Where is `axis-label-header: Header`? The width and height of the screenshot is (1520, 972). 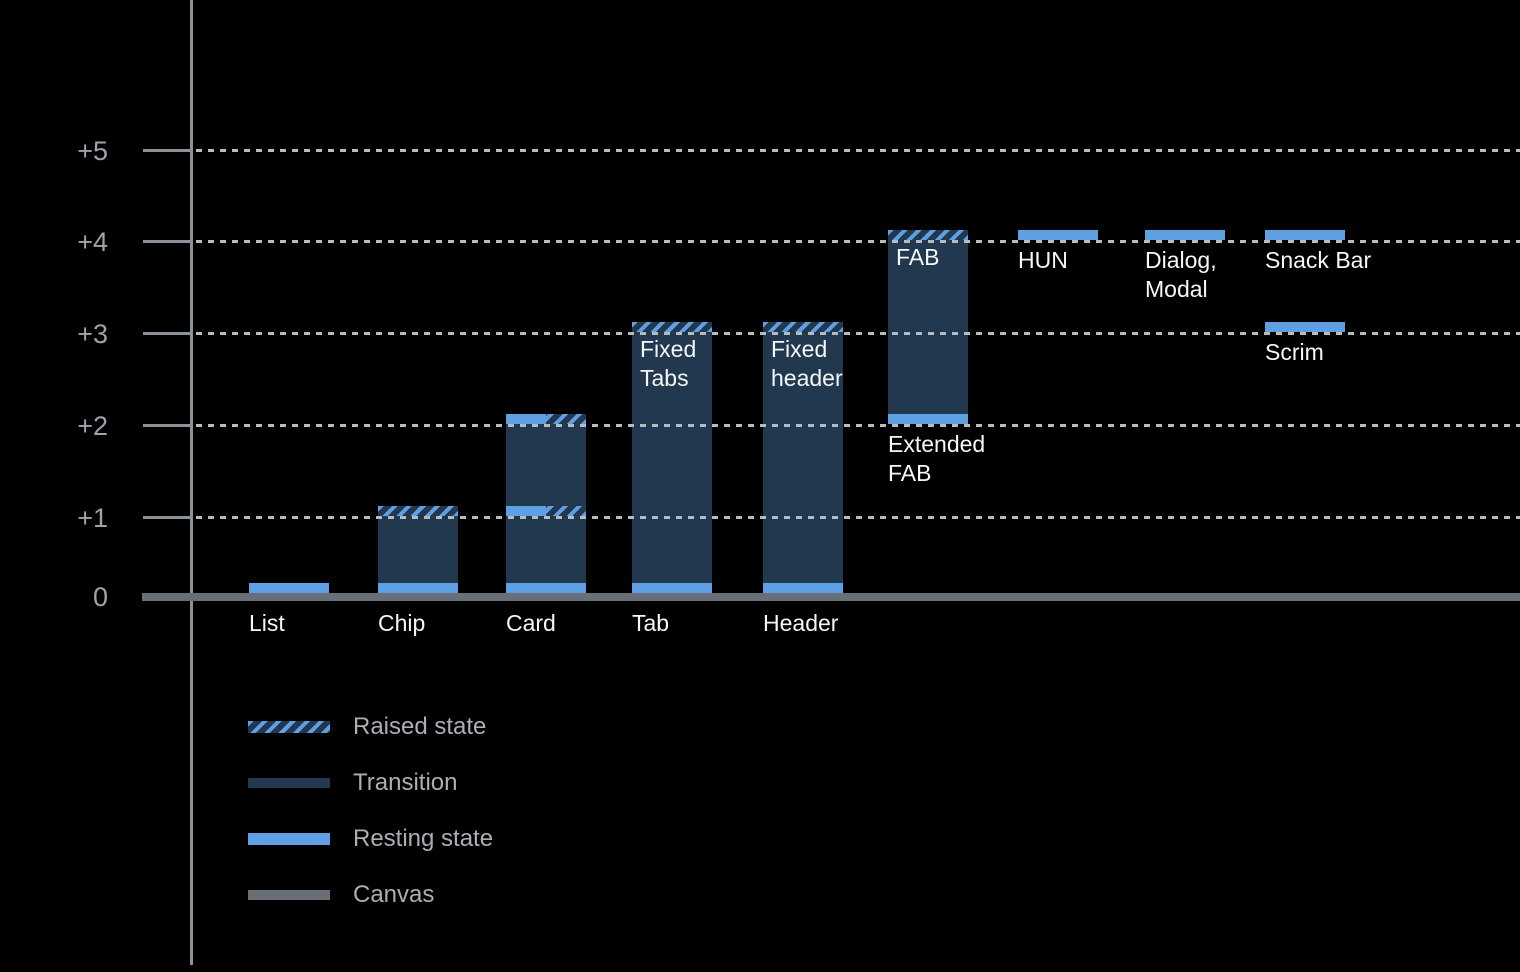
axis-label-header: Header is located at coordinates (801, 623).